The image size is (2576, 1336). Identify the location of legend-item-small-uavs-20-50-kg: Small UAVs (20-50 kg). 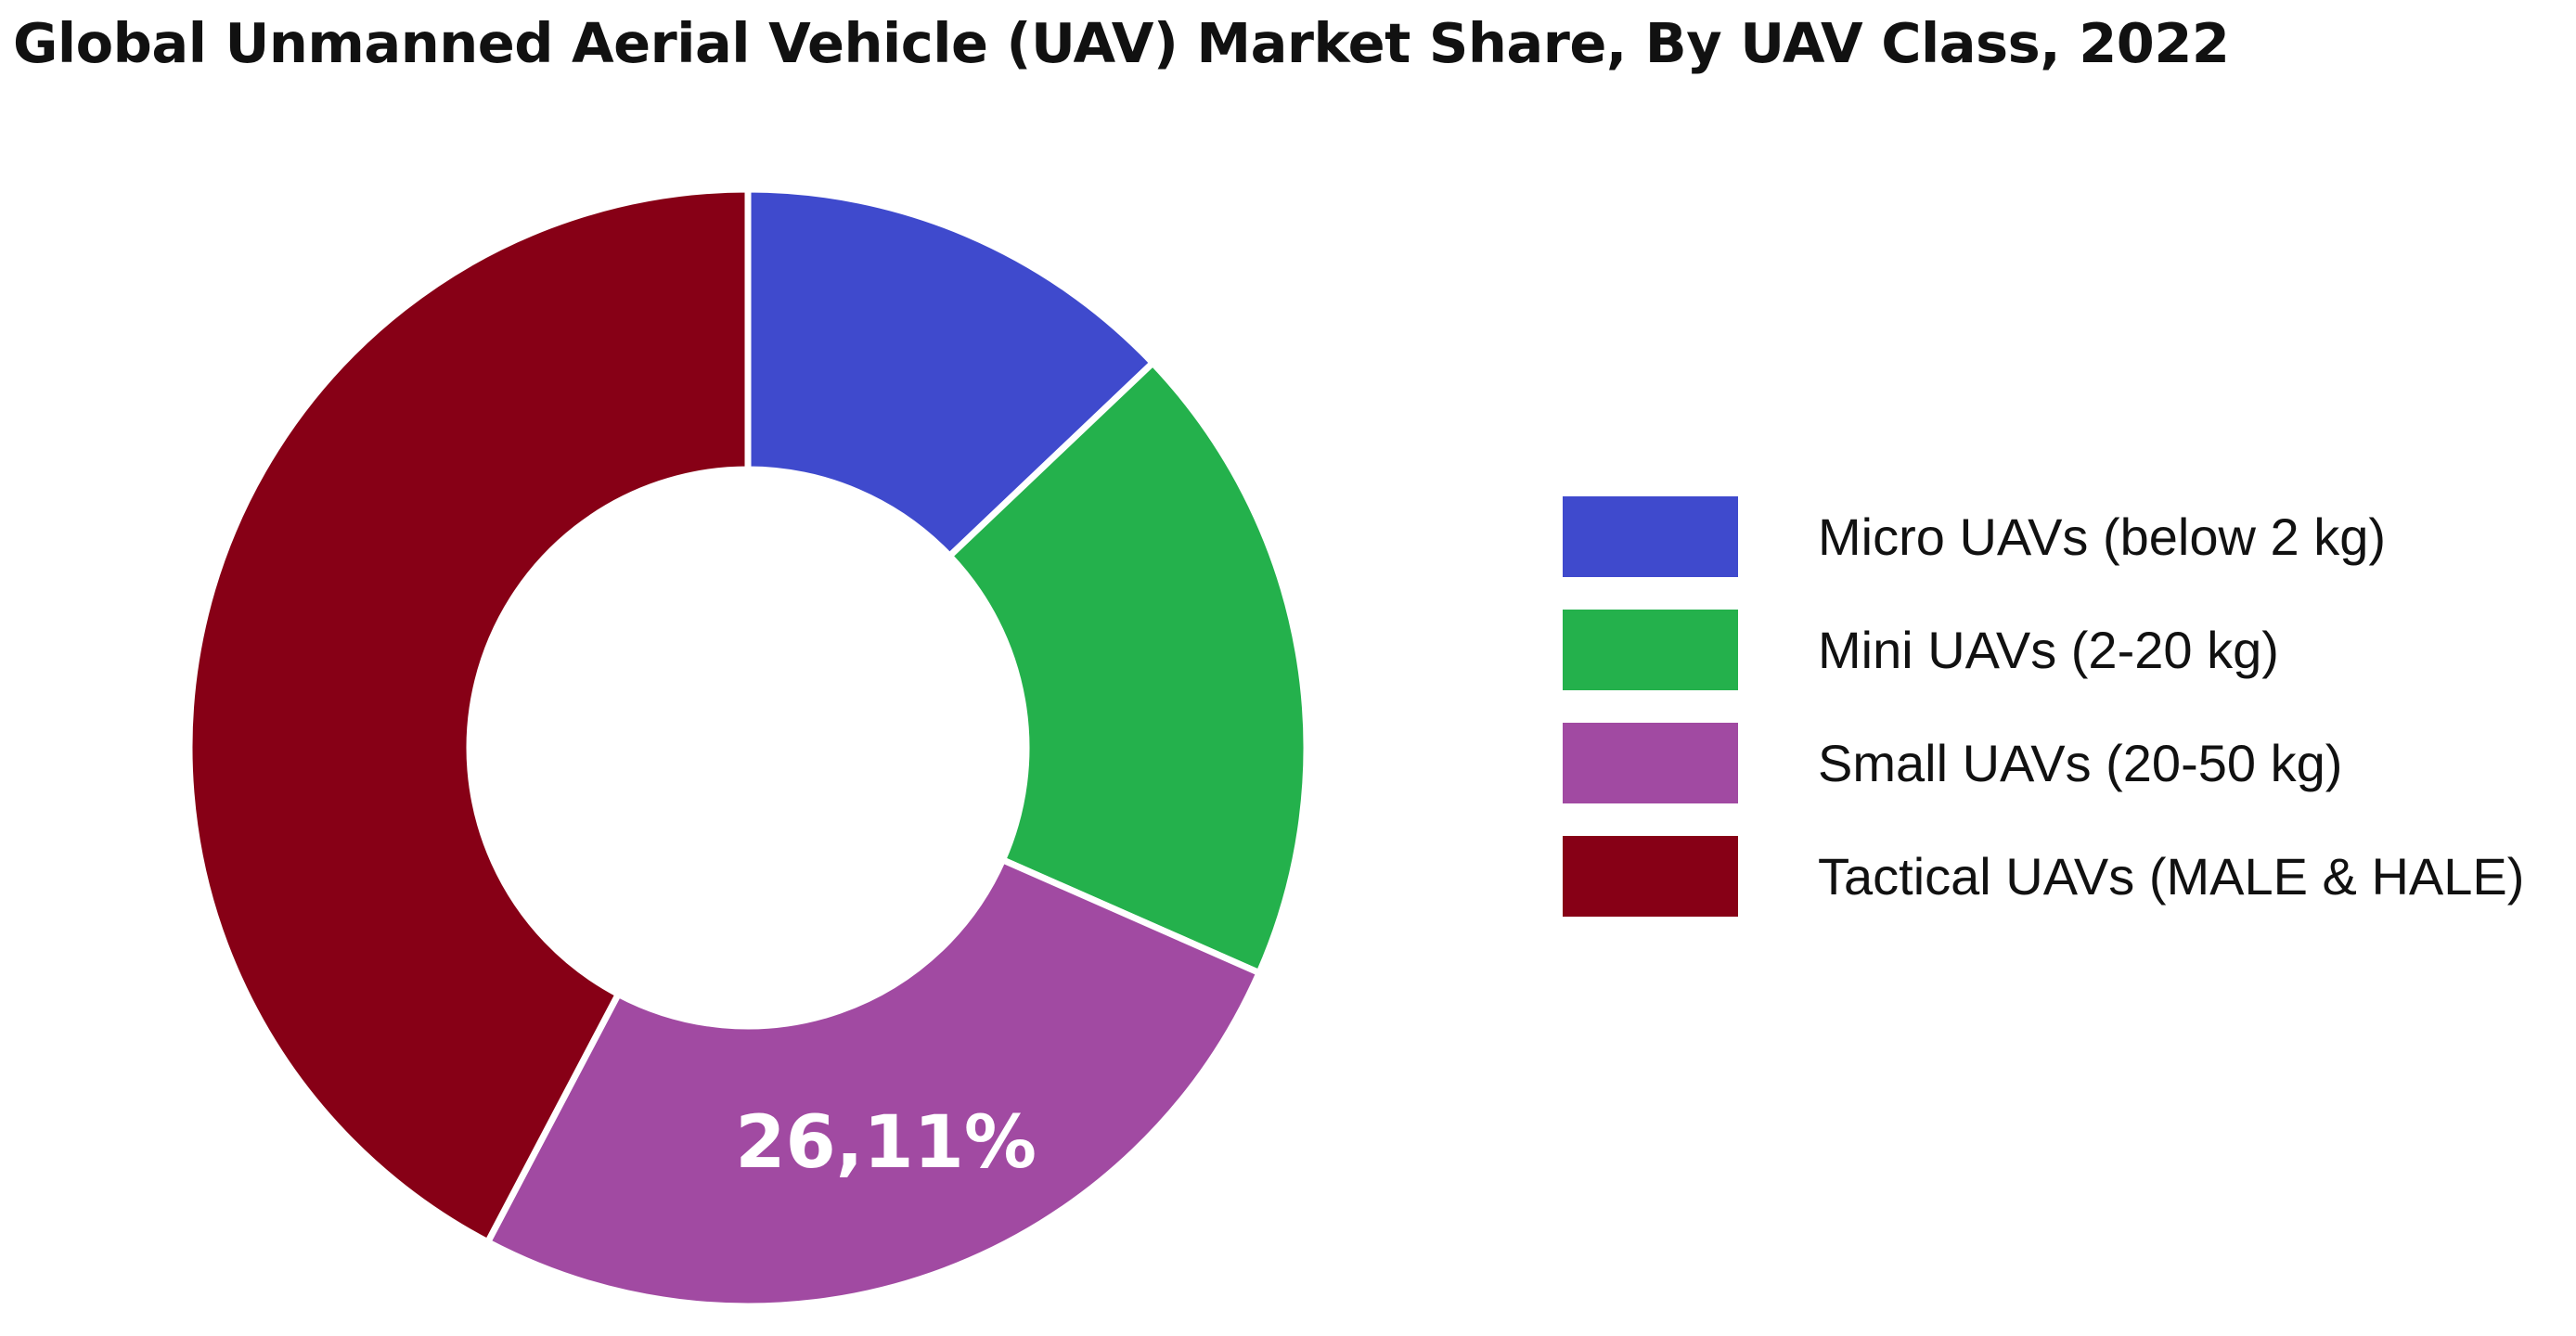
(2044, 762).